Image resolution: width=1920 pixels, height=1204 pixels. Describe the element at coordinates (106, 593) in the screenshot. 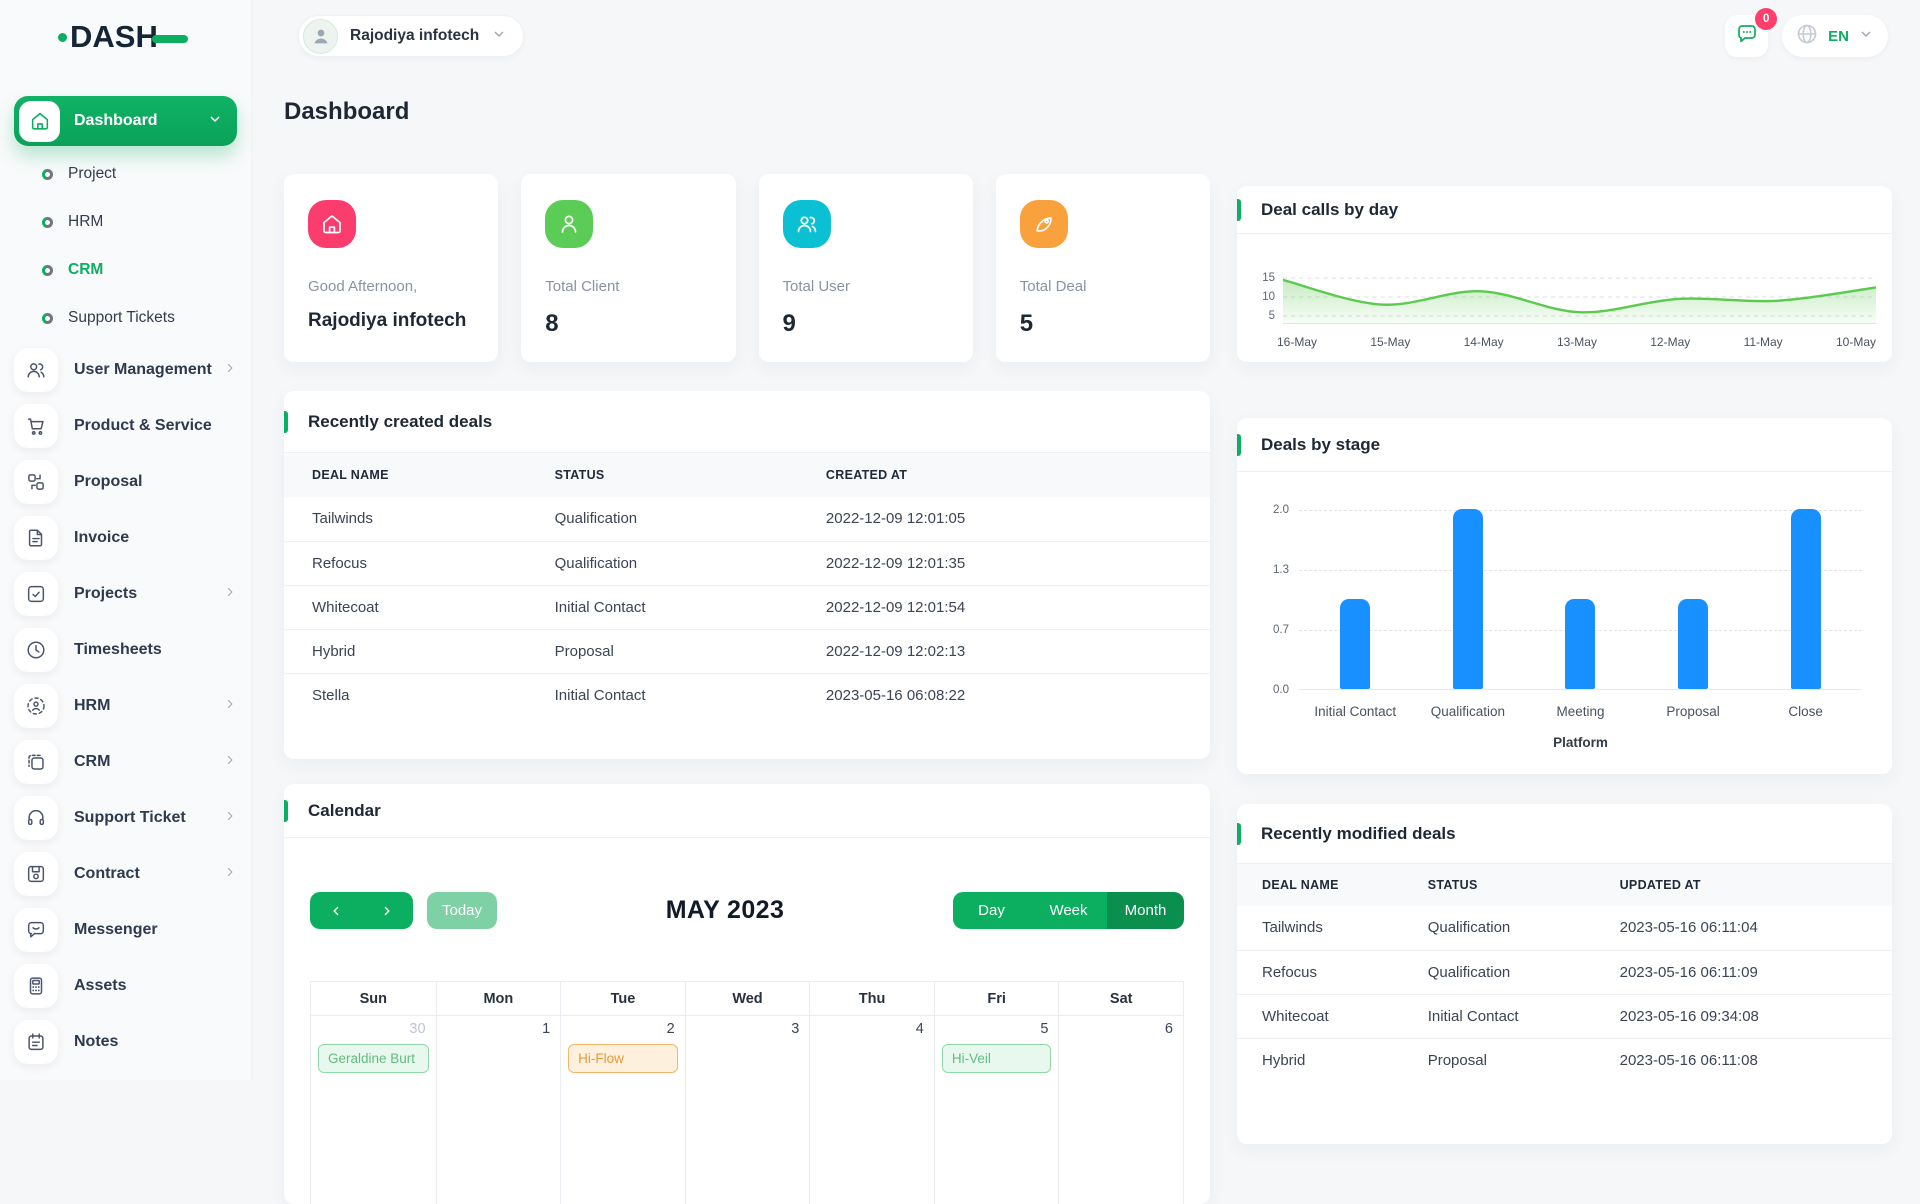

I see `sidebar-item-label: Projects` at that location.